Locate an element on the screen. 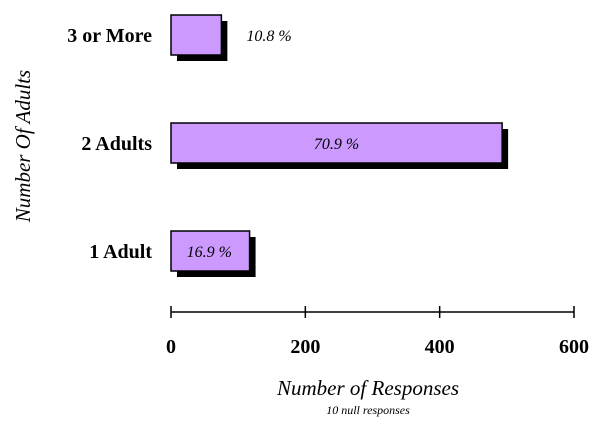  category-label: 3 or More is located at coordinates (109, 36).